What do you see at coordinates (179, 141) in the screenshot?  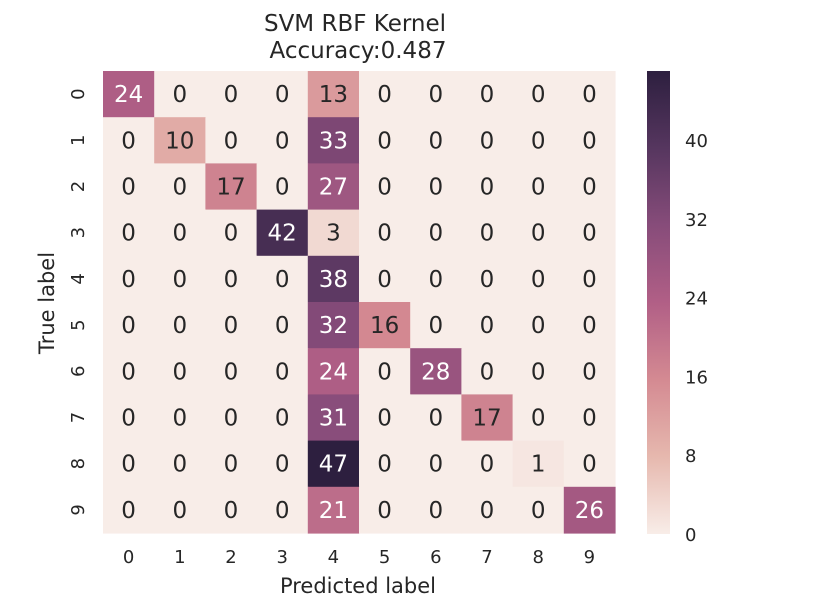 I see `cell-value-label: 10` at bounding box center [179, 141].